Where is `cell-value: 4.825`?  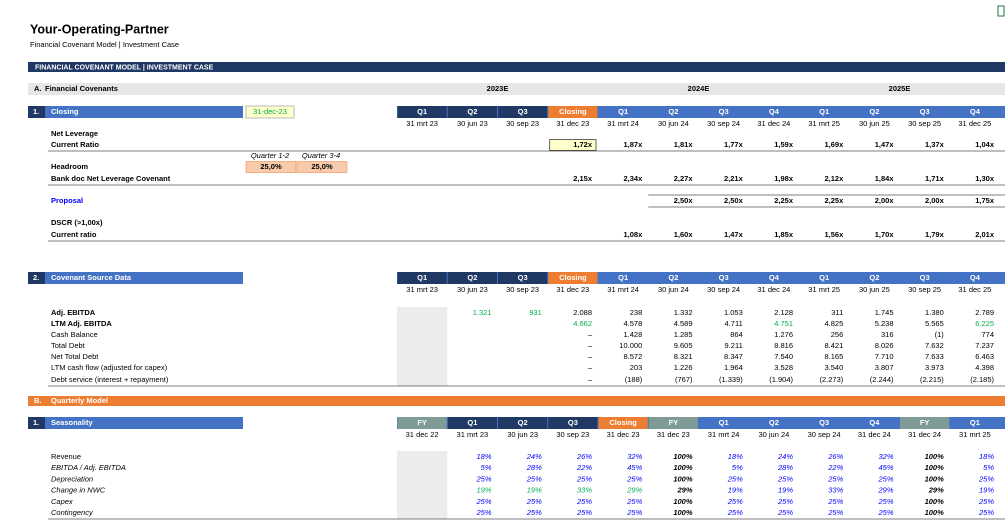 cell-value: 4.825 is located at coordinates (833, 323).